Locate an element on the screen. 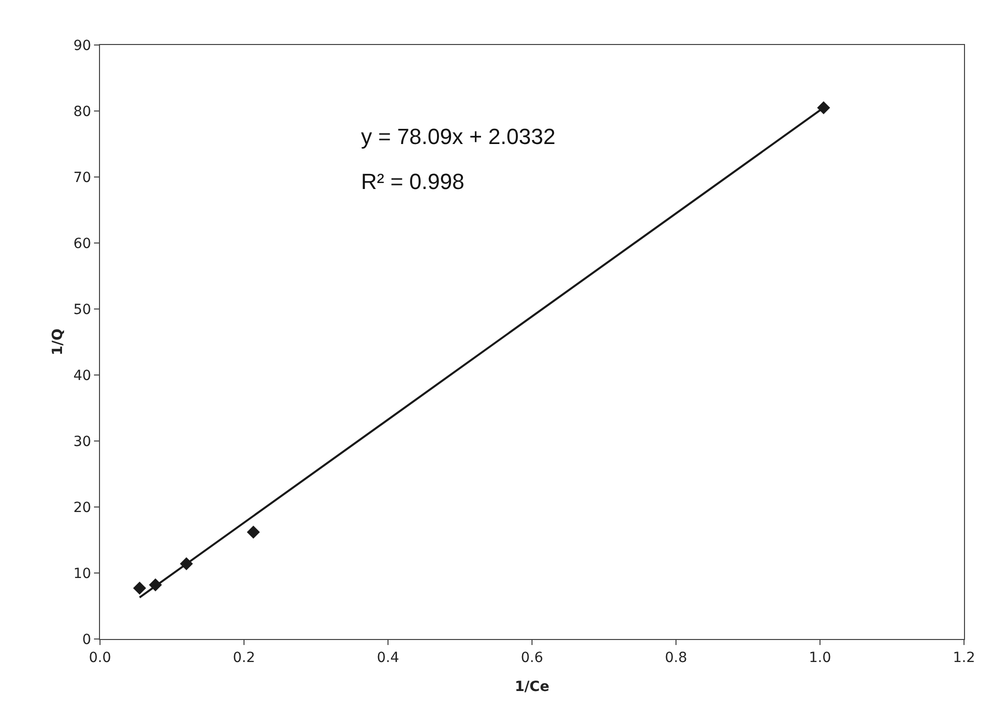  y-tick-label: 70 is located at coordinates (82, 178).